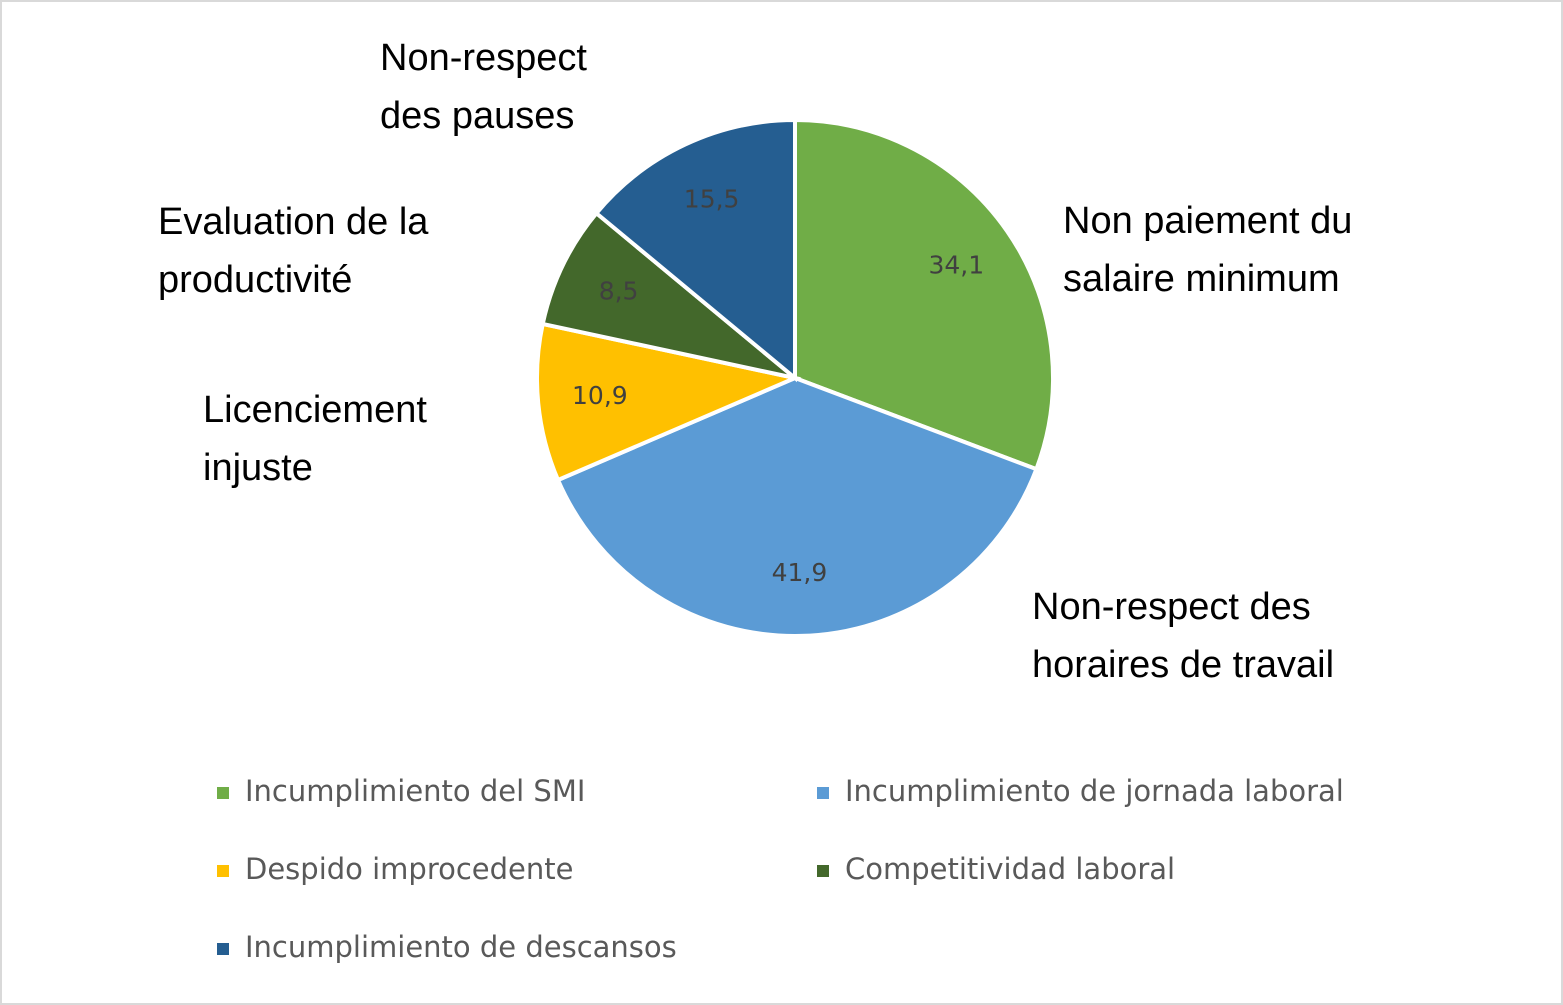 This screenshot has width=1563, height=1005. What do you see at coordinates (1010, 869) in the screenshot?
I see `legend-label: Competitividad laboral` at bounding box center [1010, 869].